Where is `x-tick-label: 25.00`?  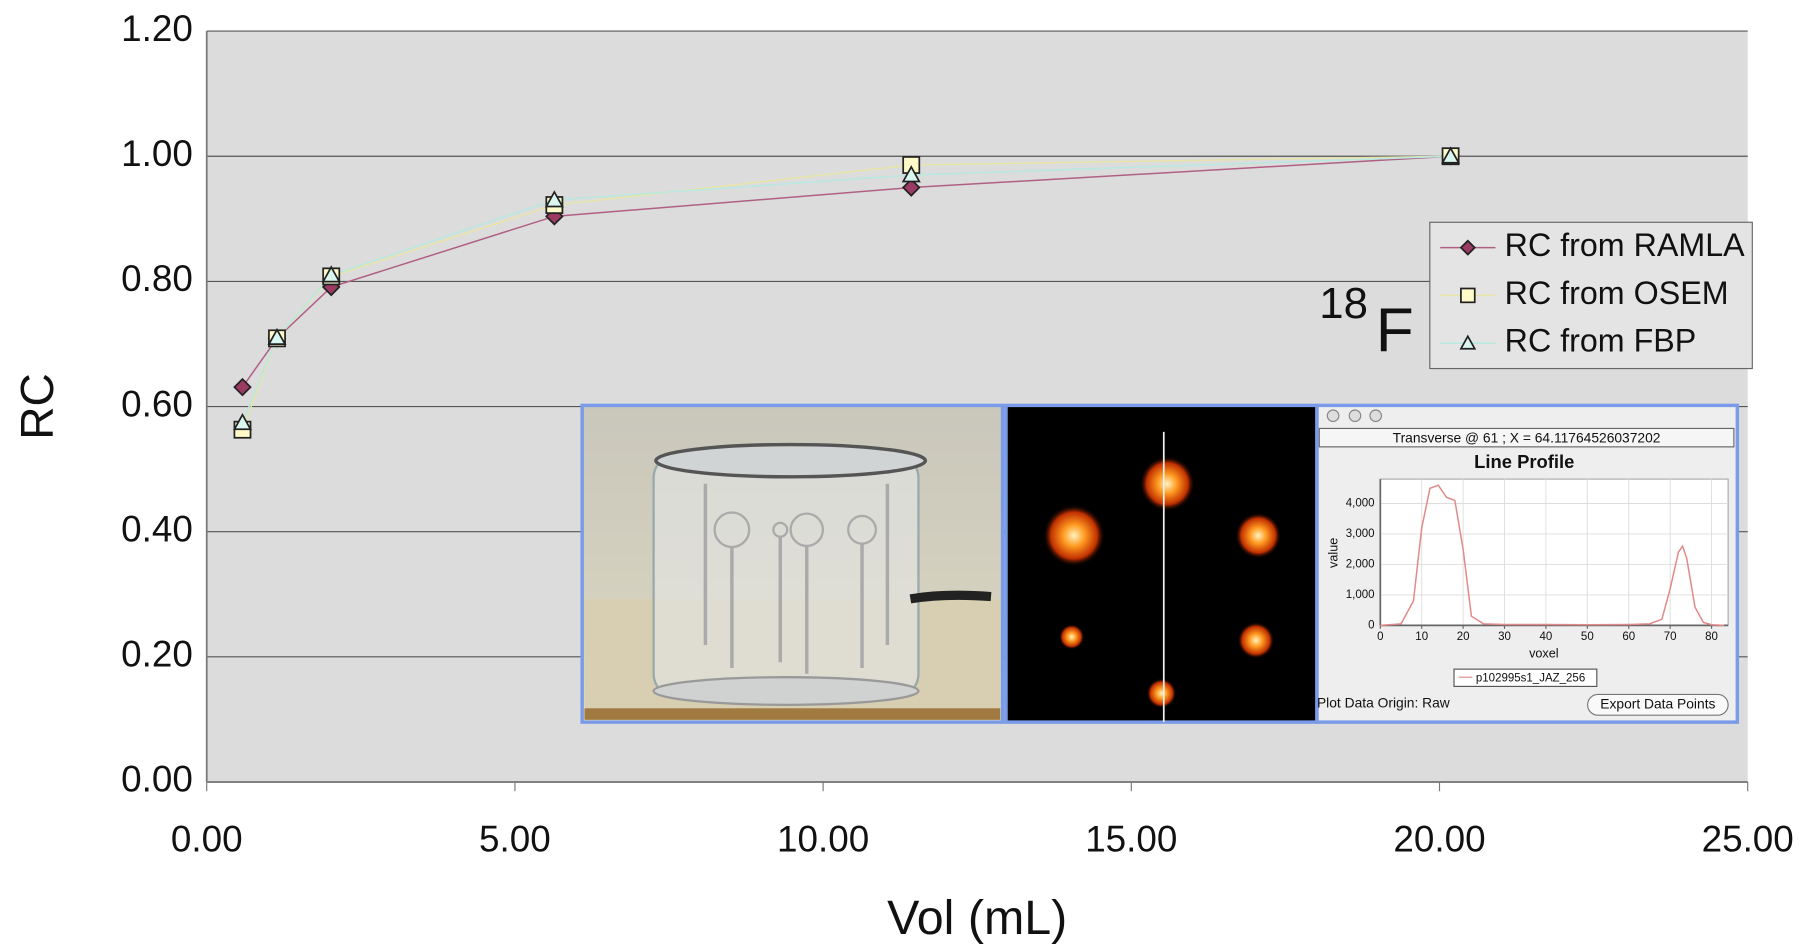 x-tick-label: 25.00 is located at coordinates (1748, 839).